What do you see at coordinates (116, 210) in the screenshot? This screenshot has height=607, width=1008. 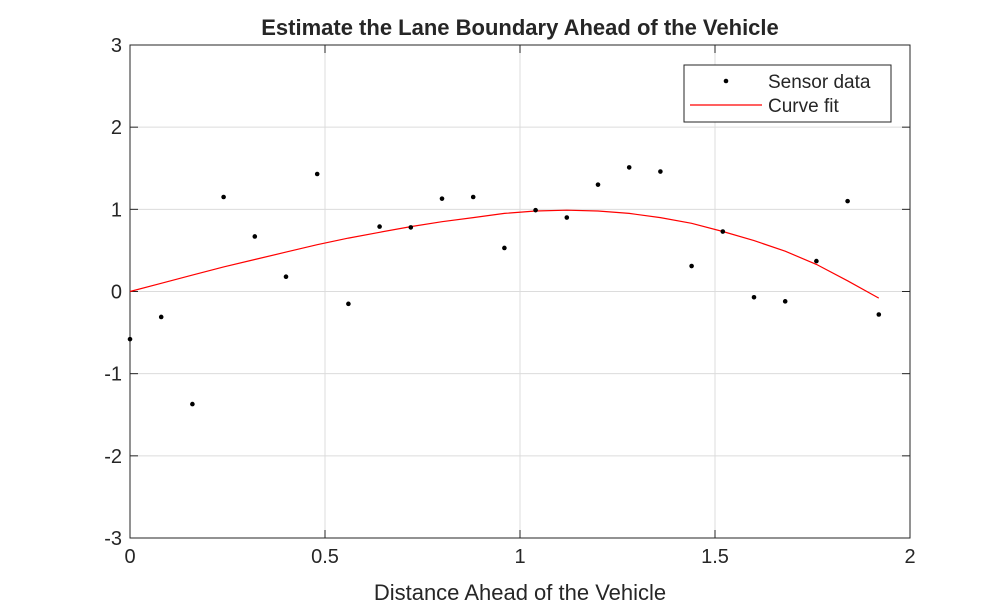 I see `y-tick-label: 1` at bounding box center [116, 210].